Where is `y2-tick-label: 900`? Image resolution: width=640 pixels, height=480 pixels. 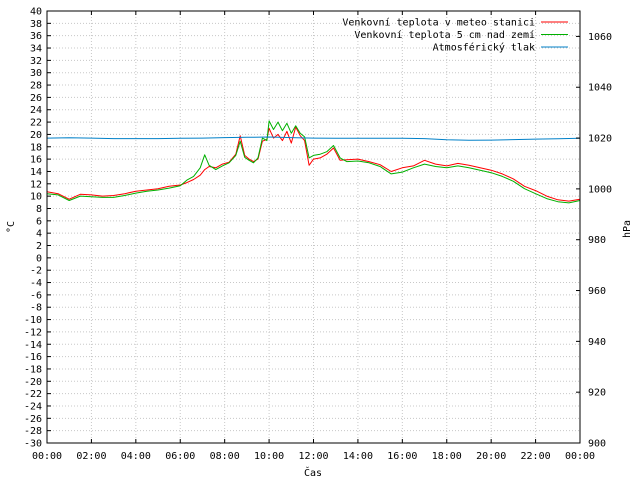
y2-tick-label: 900 is located at coordinates (597, 444).